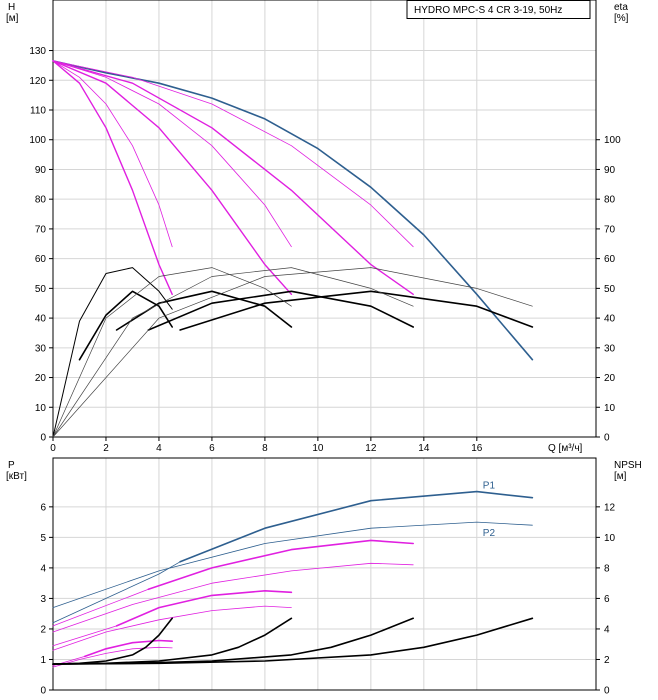  What do you see at coordinates (621, 7) in the screenshot?
I see `y2-axis-label: eta` at bounding box center [621, 7].